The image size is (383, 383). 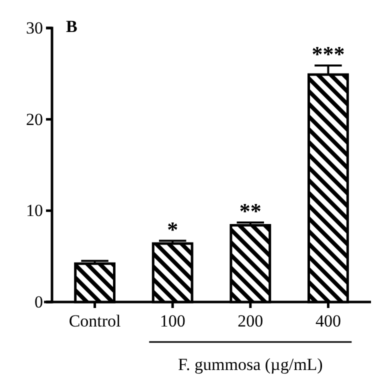 I want to click on x-tick-label: 400, so click(x=328, y=320).